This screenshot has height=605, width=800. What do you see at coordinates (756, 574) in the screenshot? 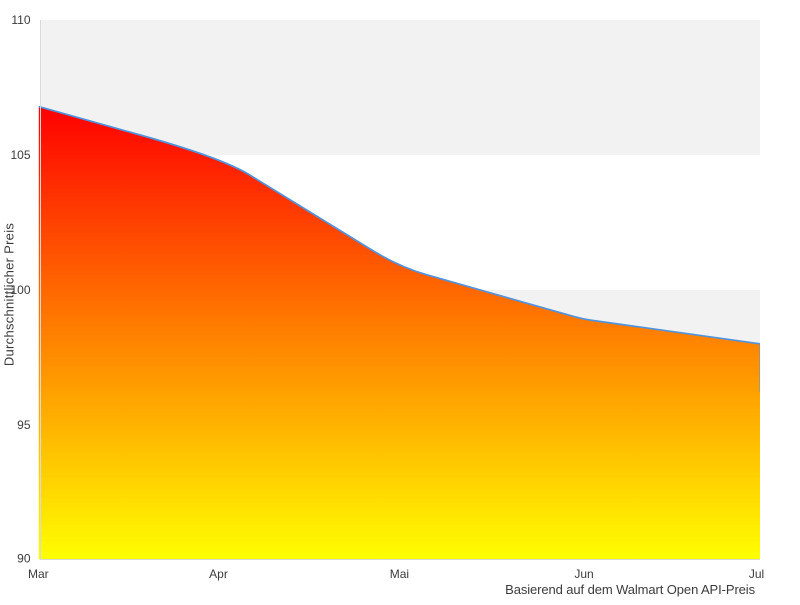
I see `svg-text: Jul` at bounding box center [756, 574].